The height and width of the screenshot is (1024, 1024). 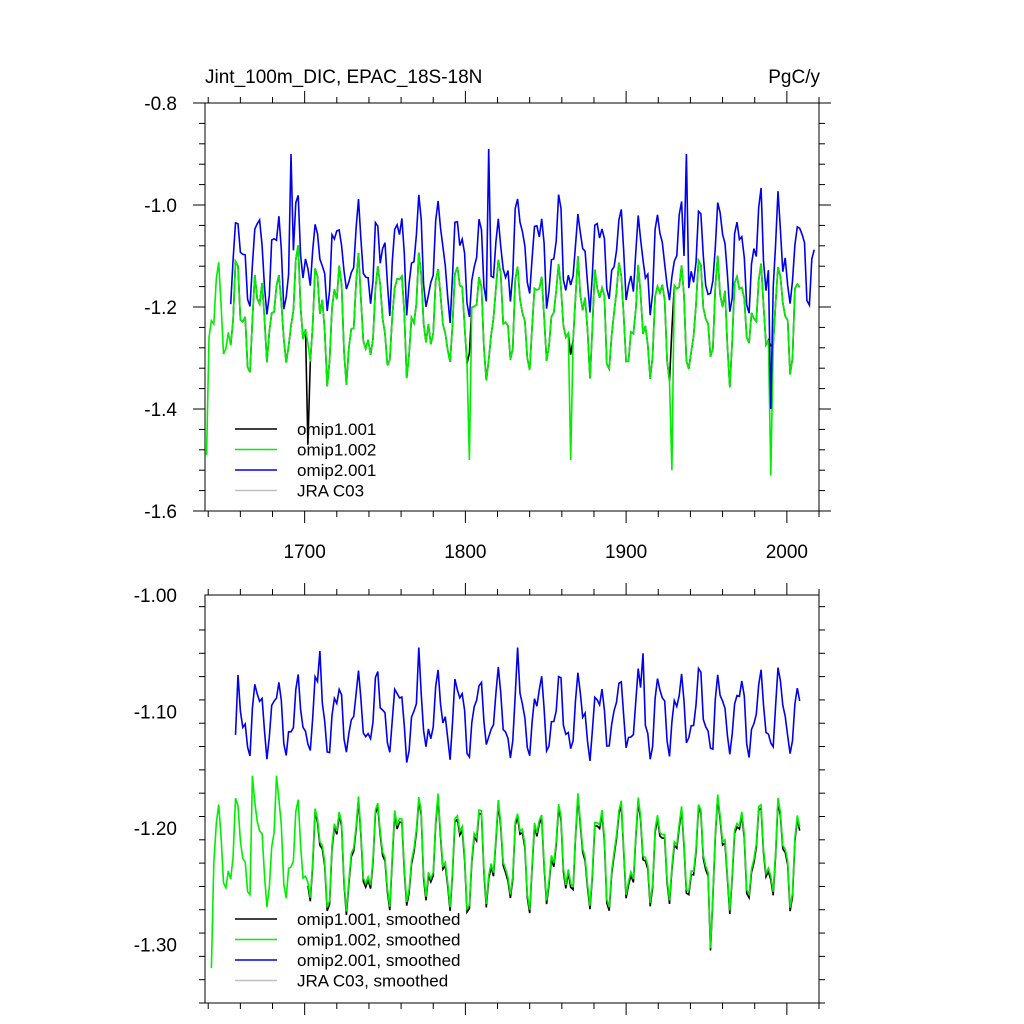 I want to click on y-tick-label: -1.2, so click(x=160, y=308).